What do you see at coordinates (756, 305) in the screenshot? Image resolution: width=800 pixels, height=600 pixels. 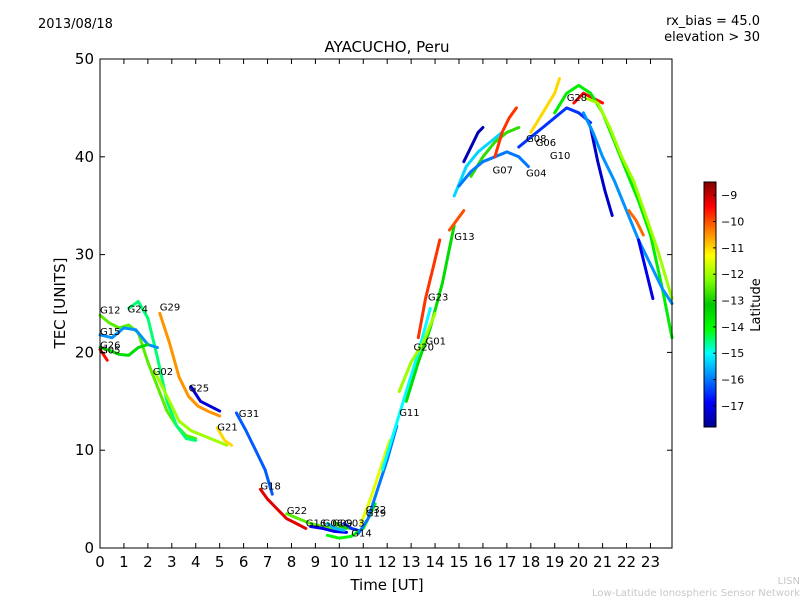 I see `colorbar-label: Latitude` at bounding box center [756, 305].